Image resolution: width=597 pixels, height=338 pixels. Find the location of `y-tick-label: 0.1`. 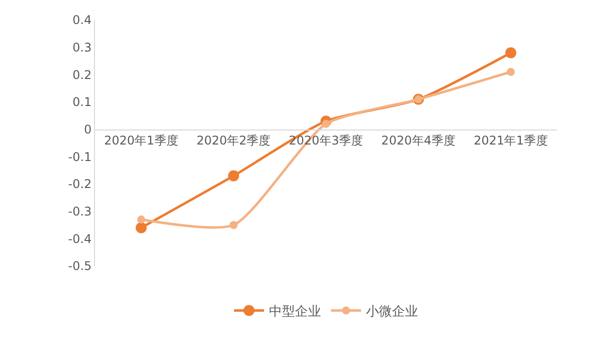

y-tick-label: 0.1 is located at coordinates (82, 102).